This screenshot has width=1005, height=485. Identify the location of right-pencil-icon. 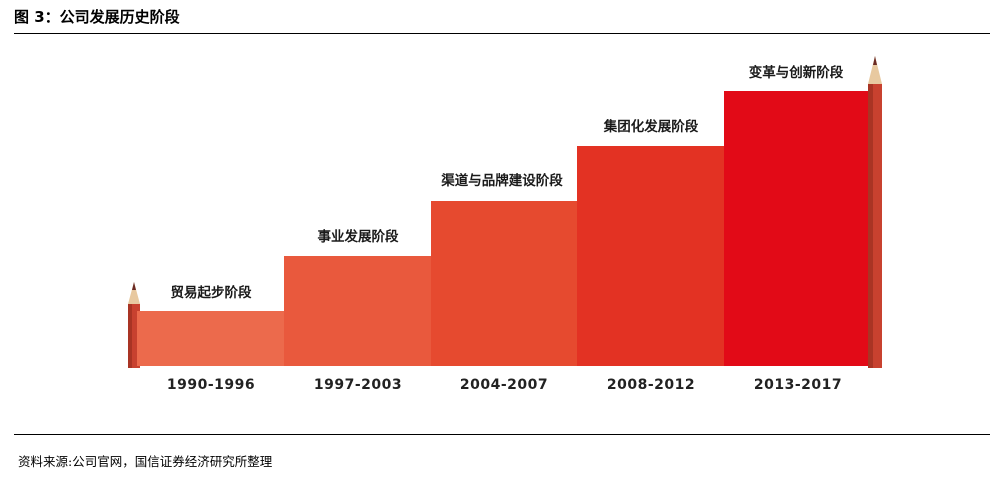
(875, 212).